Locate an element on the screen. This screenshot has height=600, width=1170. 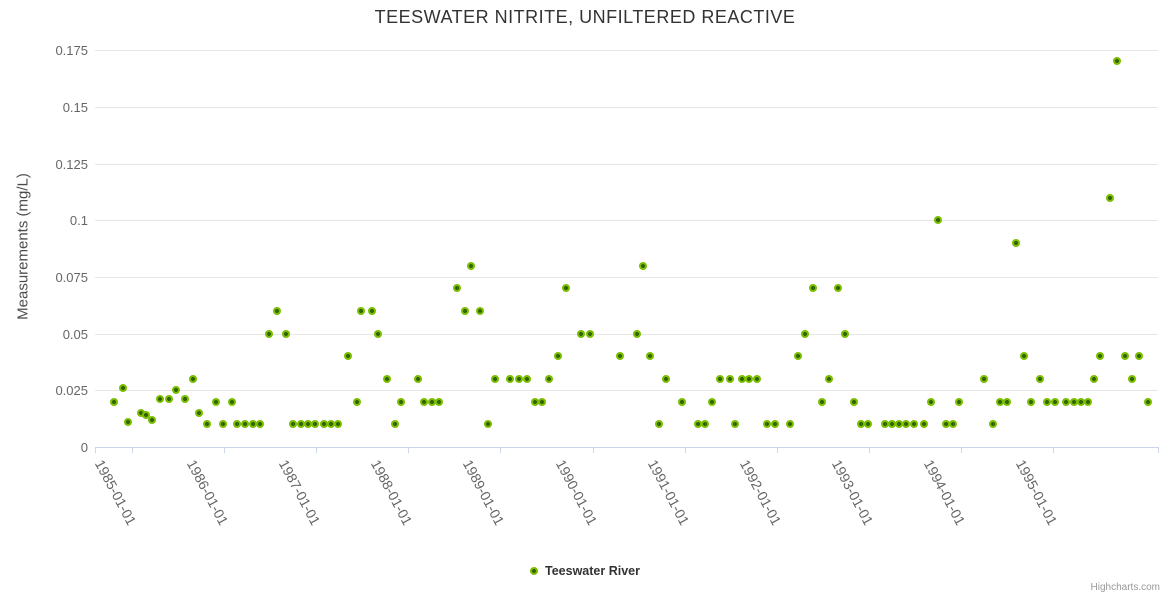
highcharts-credits-link: Highcharts.com is located at coordinates (1125, 587).